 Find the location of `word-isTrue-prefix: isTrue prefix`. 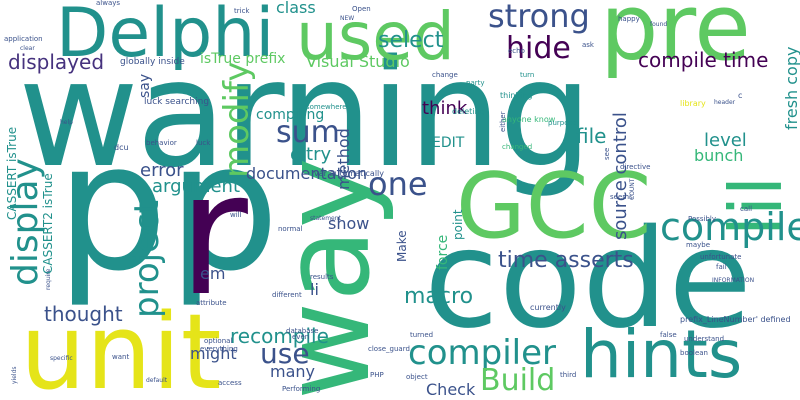

word-isTrue-prefix: isTrue prefix is located at coordinates (243, 59).